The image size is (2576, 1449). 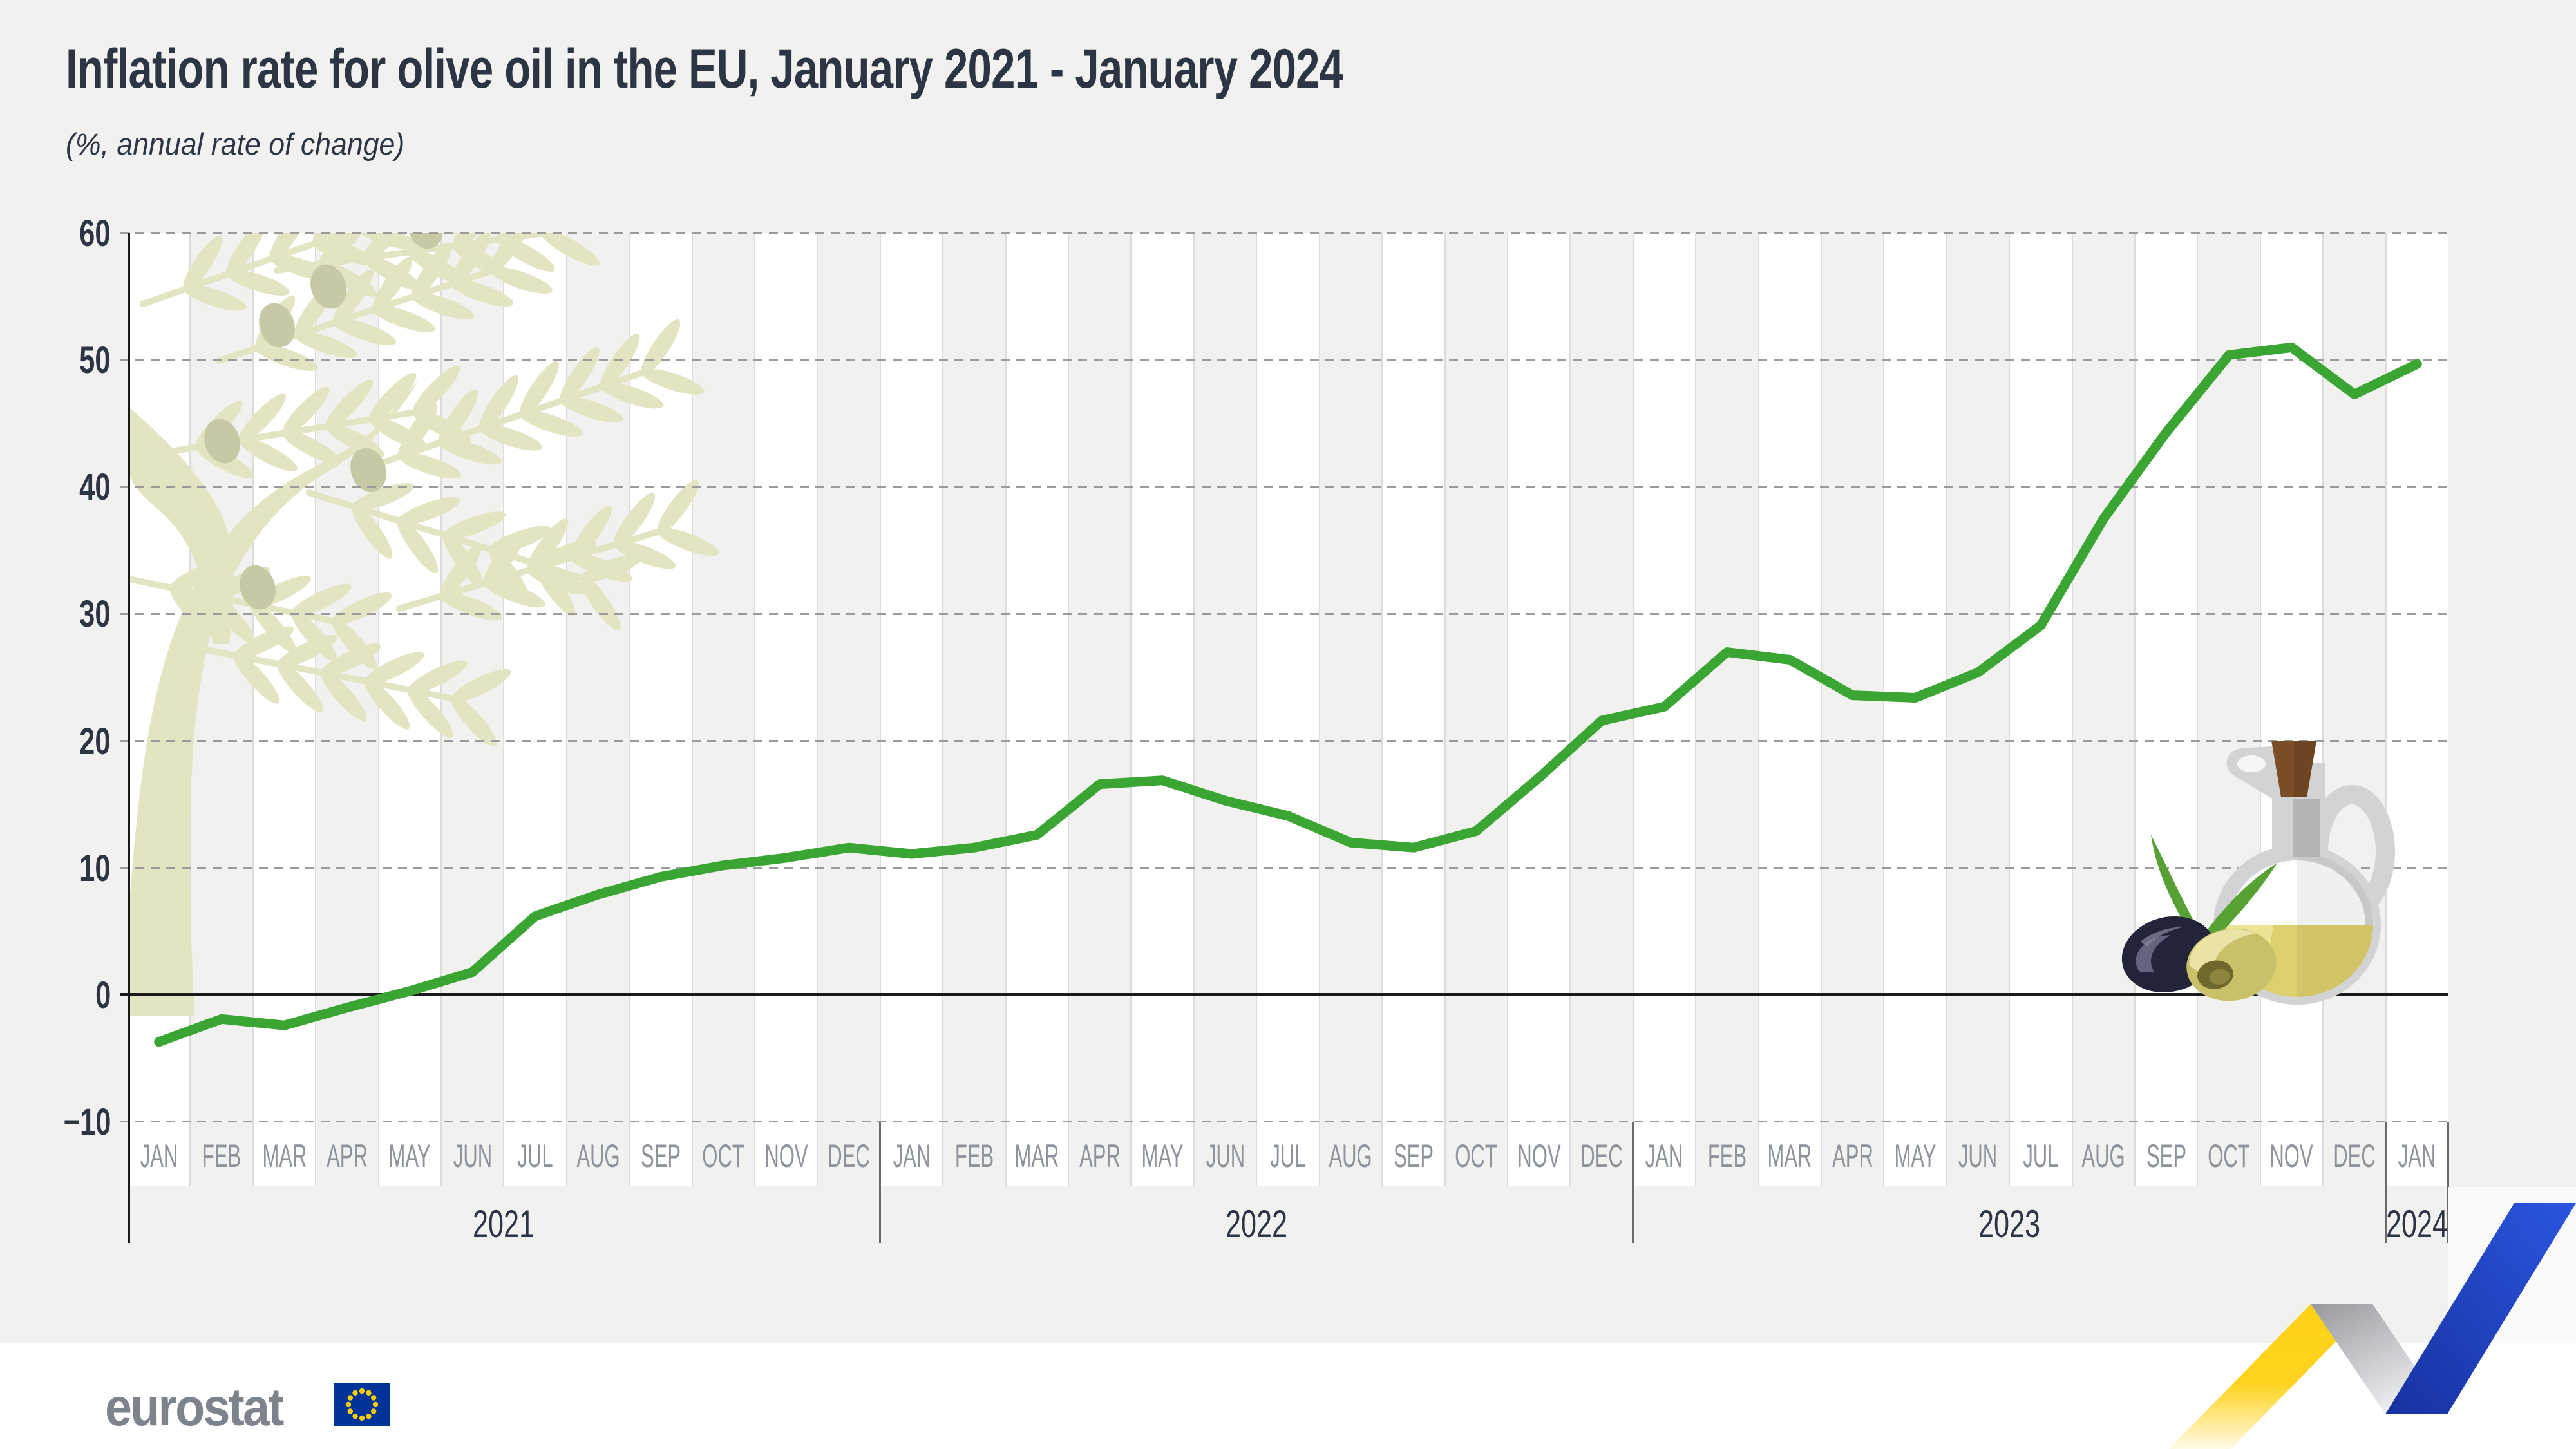 I want to click on eurostat-logo: eurostat, so click(x=248, y=1407).